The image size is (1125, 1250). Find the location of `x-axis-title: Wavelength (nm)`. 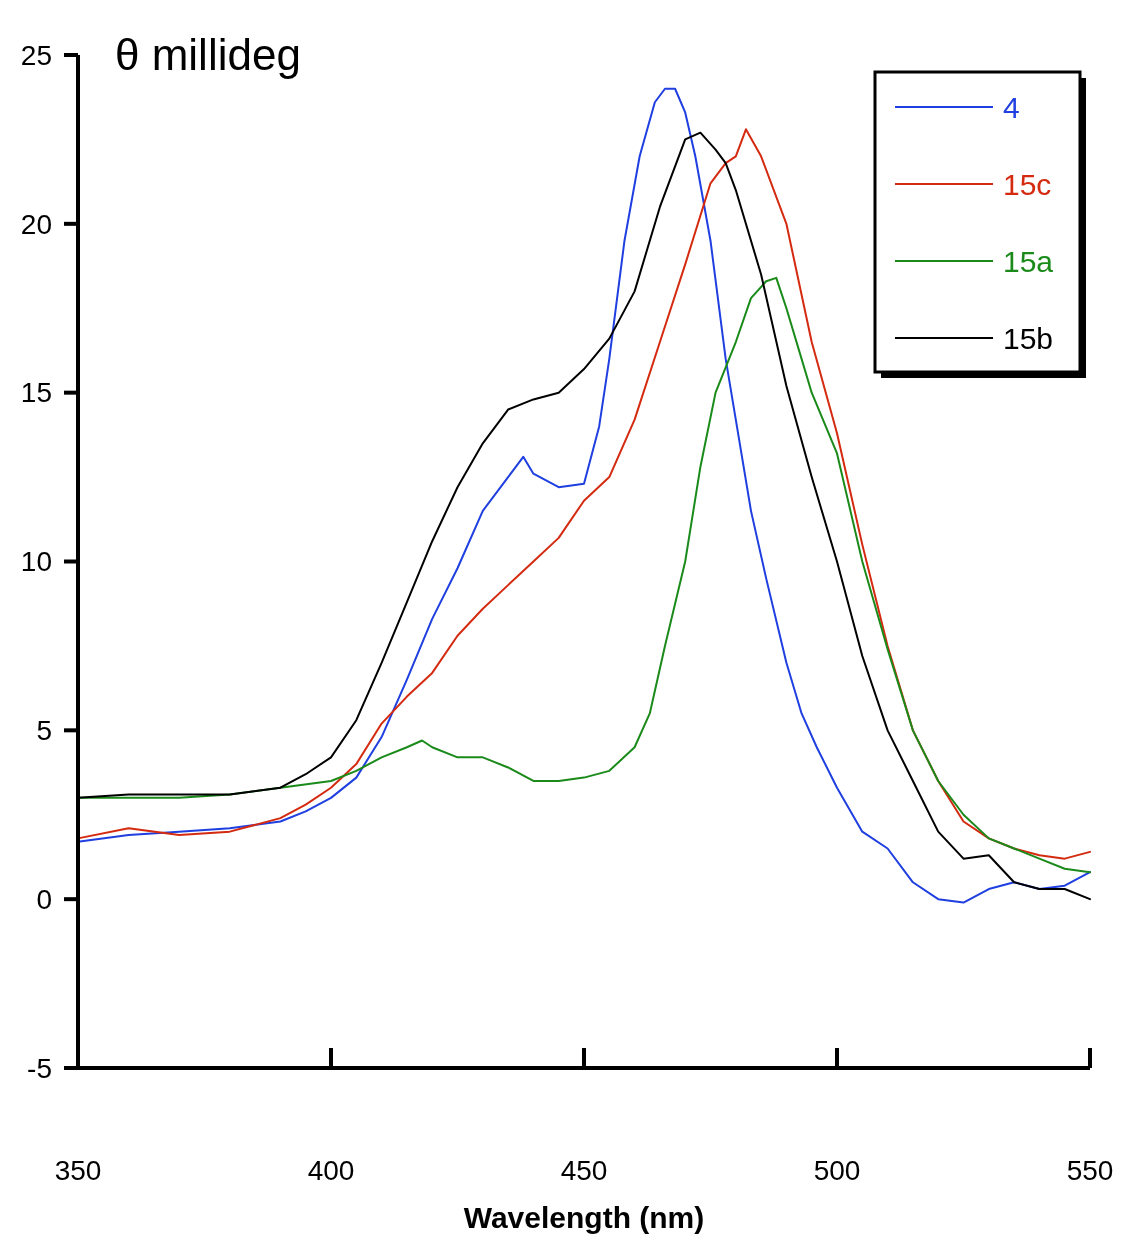

x-axis-title: Wavelength (nm) is located at coordinates (584, 1217).